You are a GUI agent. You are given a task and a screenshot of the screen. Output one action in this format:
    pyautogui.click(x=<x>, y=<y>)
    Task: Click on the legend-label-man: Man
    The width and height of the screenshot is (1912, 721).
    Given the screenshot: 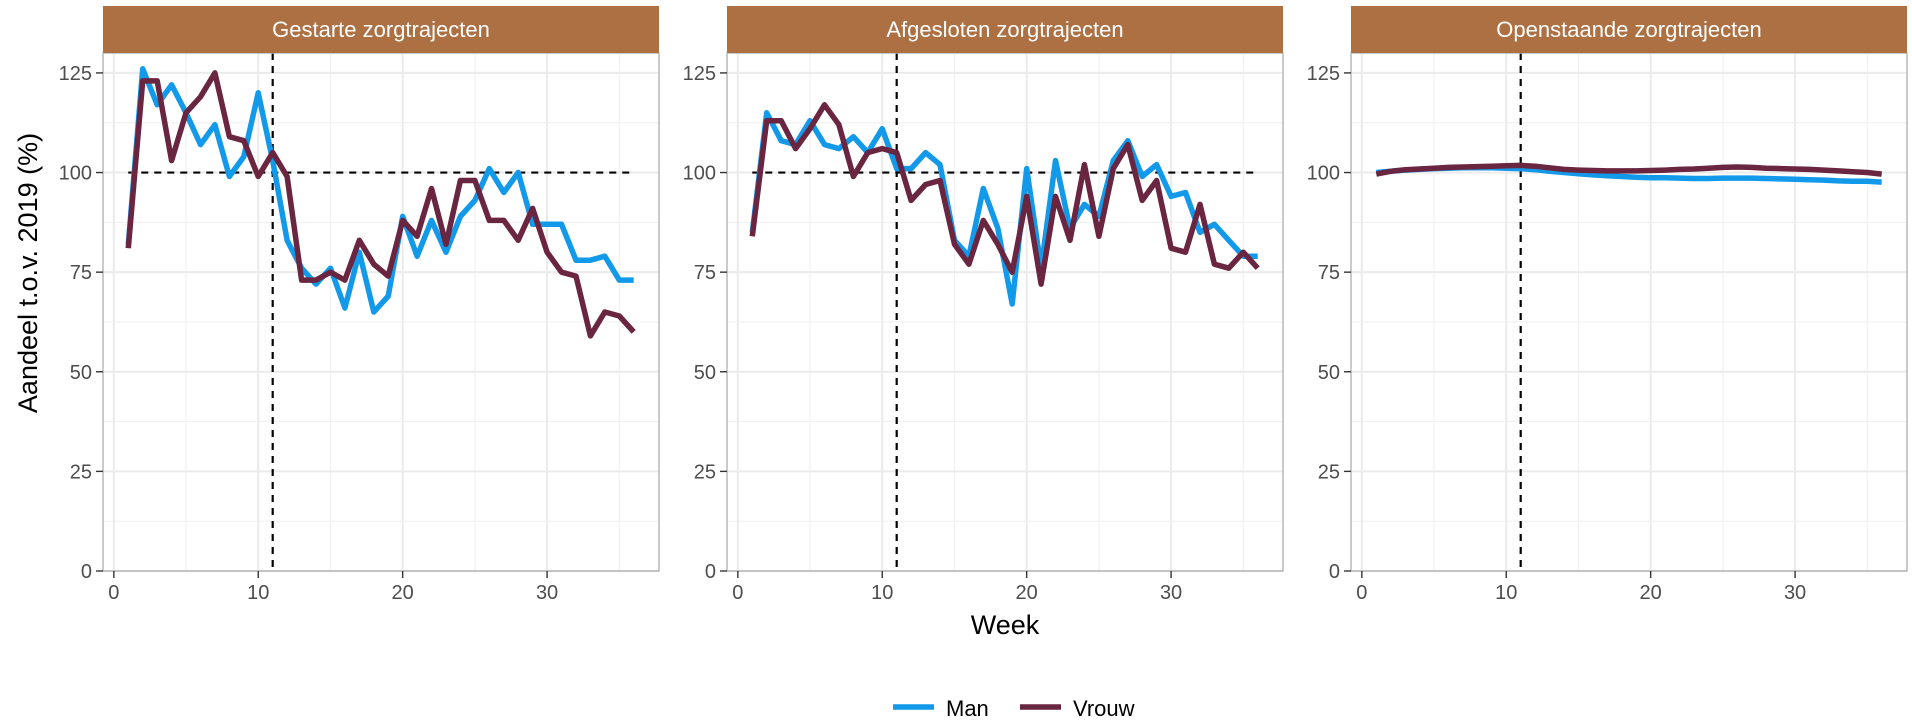 What is the action you would take?
    pyautogui.click(x=967, y=708)
    